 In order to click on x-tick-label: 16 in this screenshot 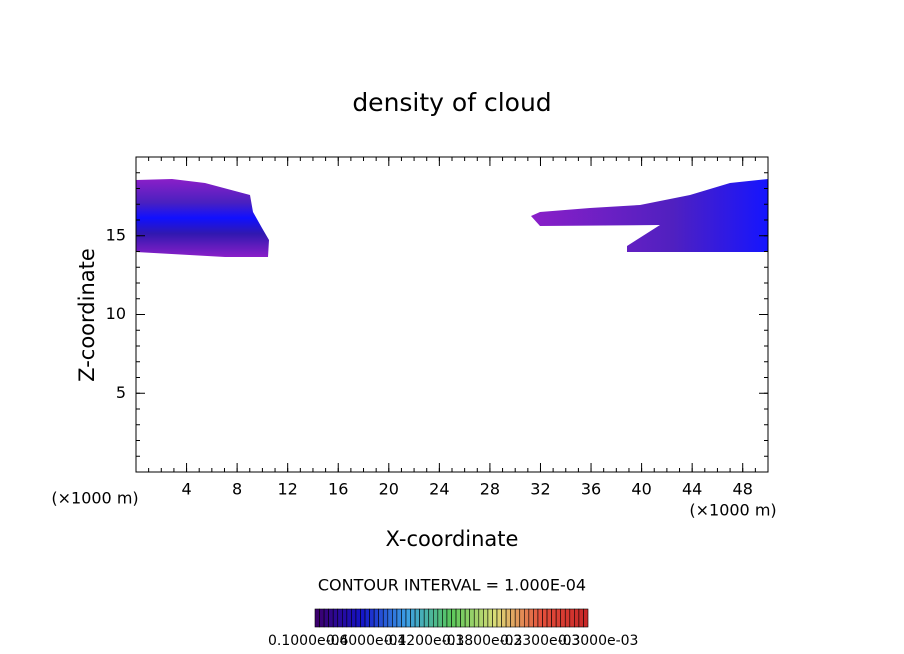, I will do `click(338, 489)`.